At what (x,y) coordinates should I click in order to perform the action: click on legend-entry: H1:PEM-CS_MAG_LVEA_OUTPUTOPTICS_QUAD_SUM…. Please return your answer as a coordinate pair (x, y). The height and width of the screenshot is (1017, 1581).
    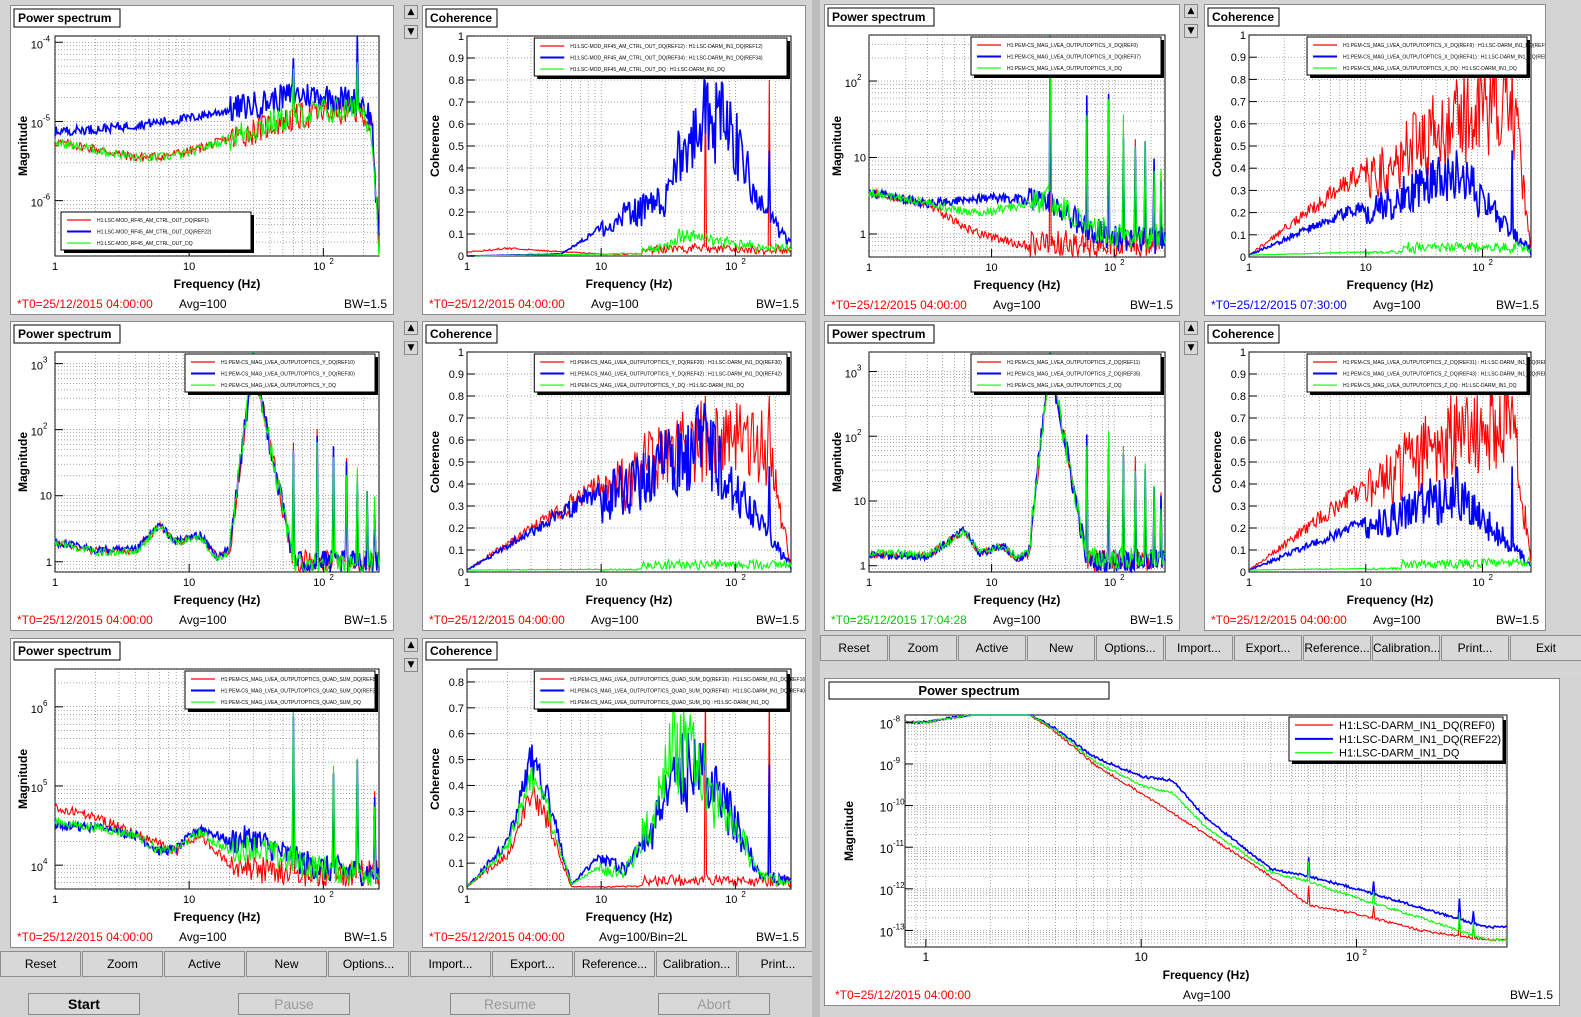
    Looking at the image, I should click on (687, 680).